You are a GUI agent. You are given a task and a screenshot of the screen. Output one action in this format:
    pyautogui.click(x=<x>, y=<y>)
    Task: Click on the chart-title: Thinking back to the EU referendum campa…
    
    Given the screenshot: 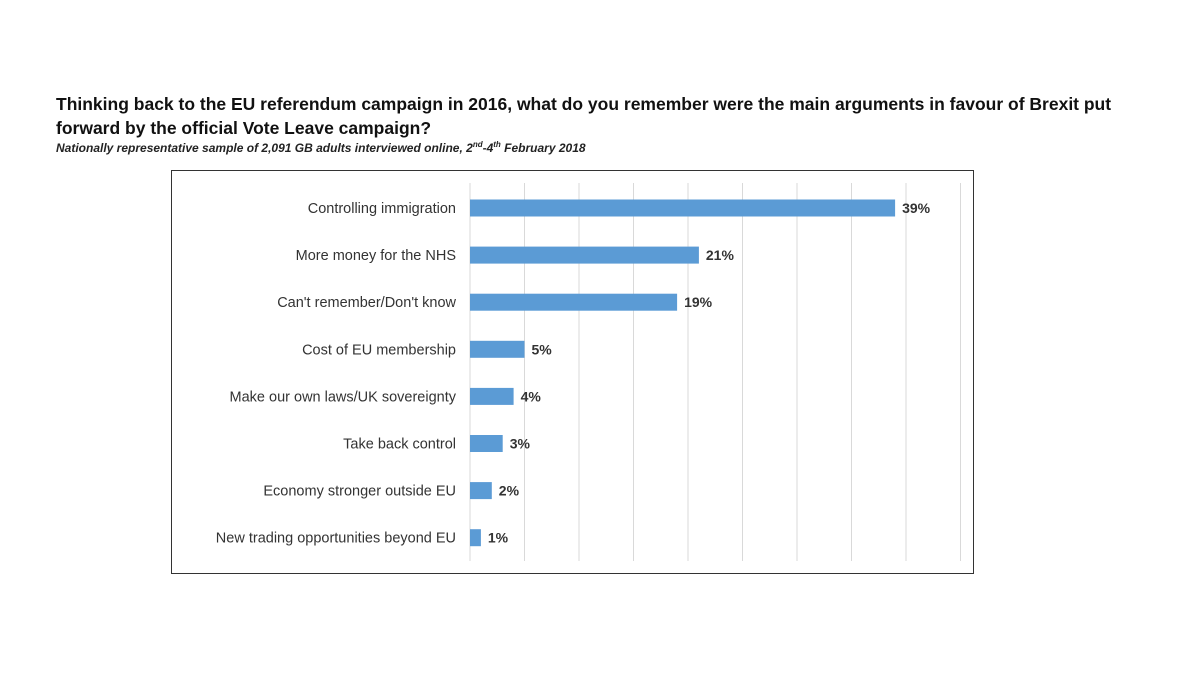 What is the action you would take?
    pyautogui.click(x=584, y=116)
    